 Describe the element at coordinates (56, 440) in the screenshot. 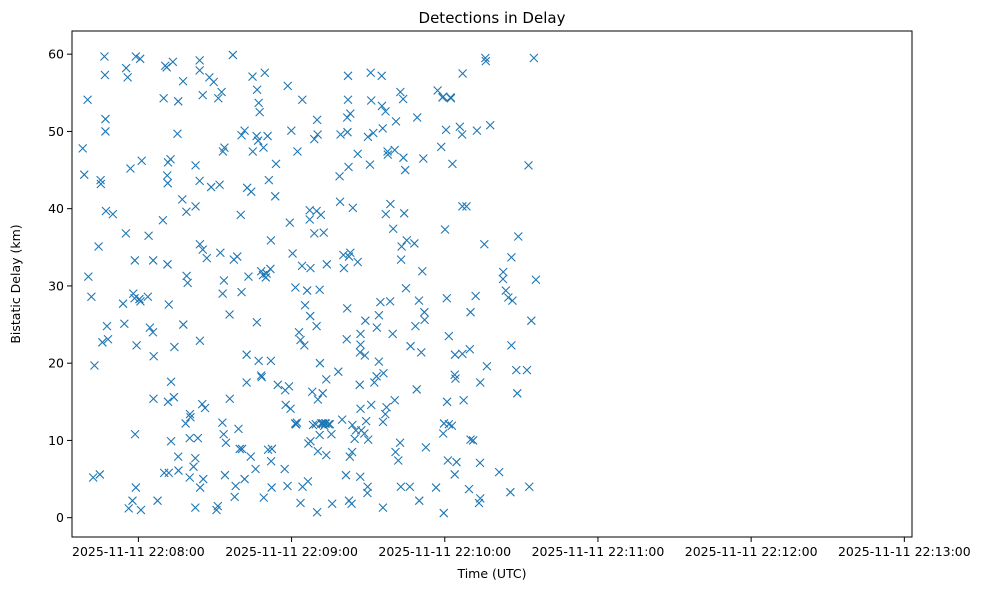

I see `y-tick-label: 10` at that location.